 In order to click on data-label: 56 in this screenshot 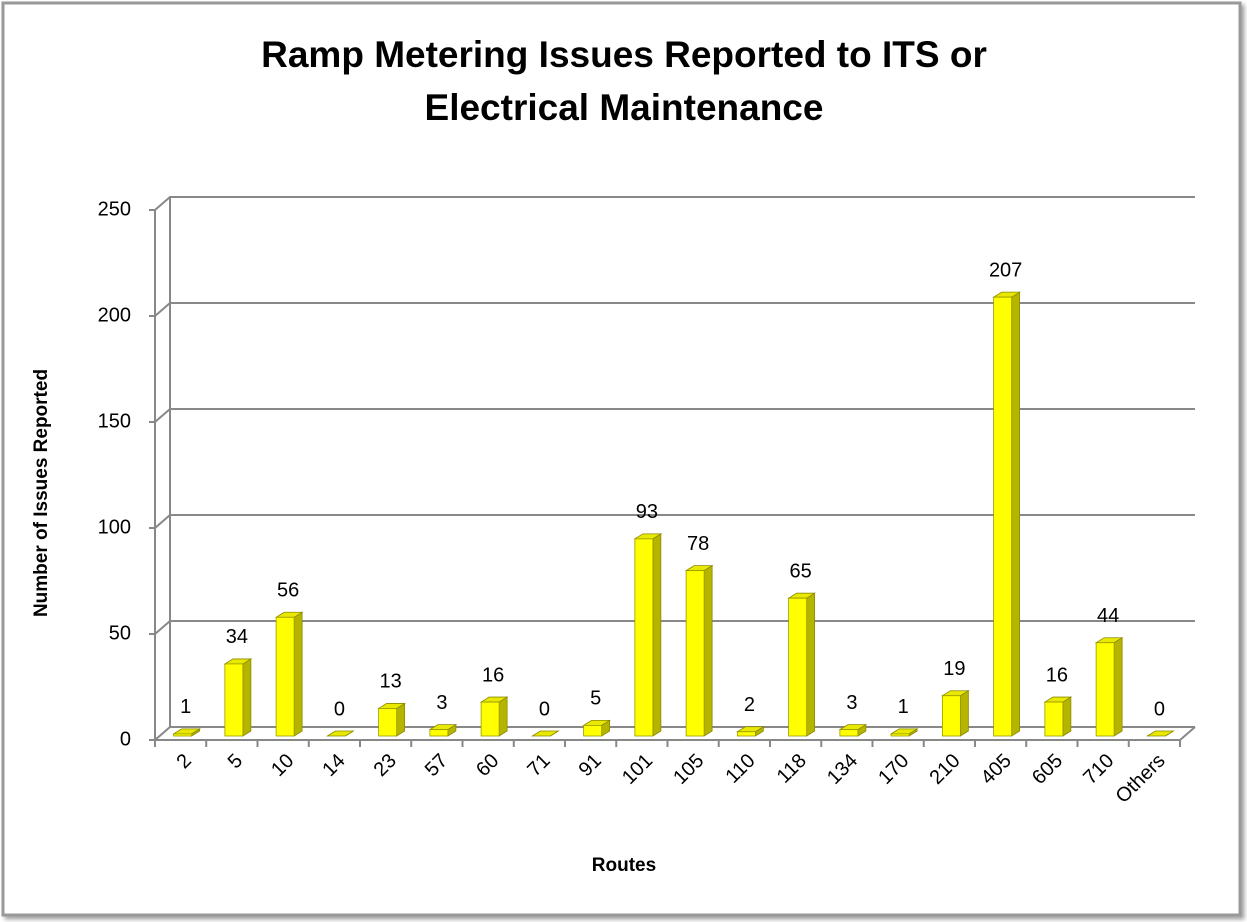, I will do `click(288, 591)`.